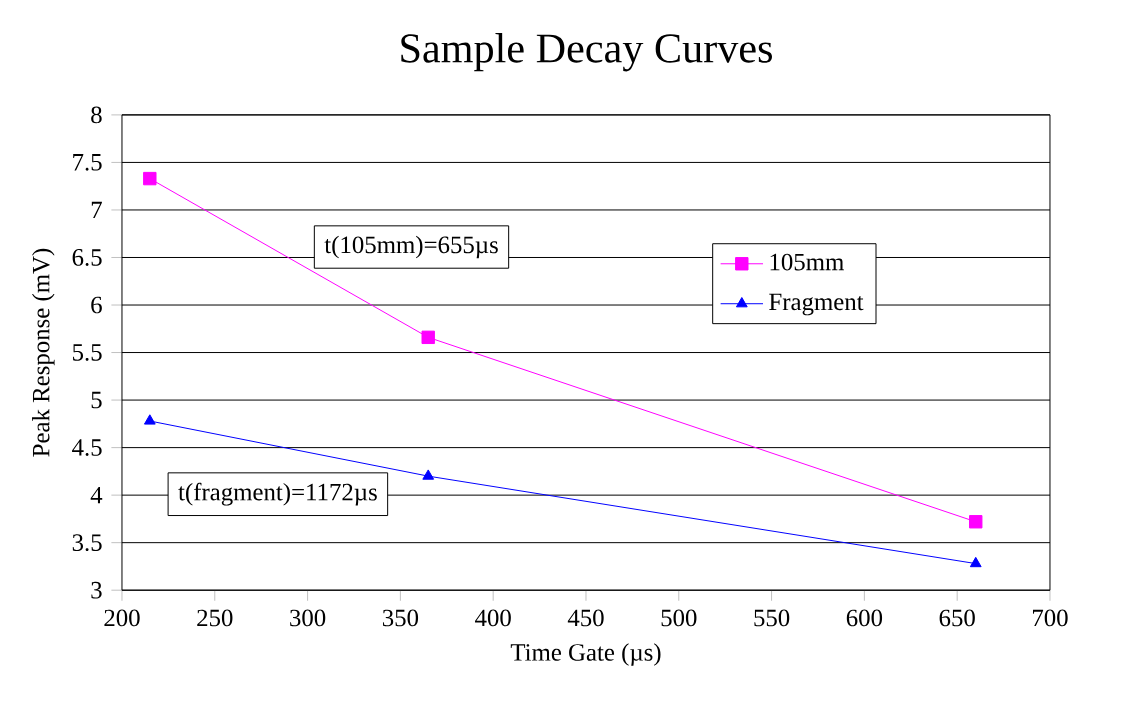 The height and width of the screenshot is (706, 1130). Describe the element at coordinates (493, 618) in the screenshot. I see `x-tick-label: 400` at that location.